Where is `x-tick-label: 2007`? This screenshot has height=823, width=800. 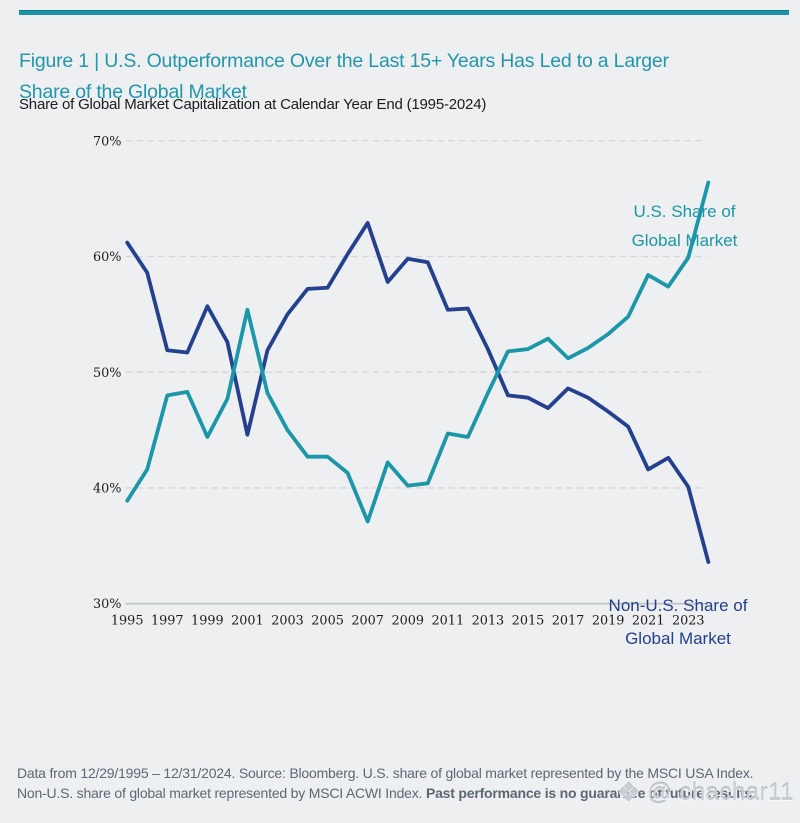
x-tick-label: 2007 is located at coordinates (367, 620).